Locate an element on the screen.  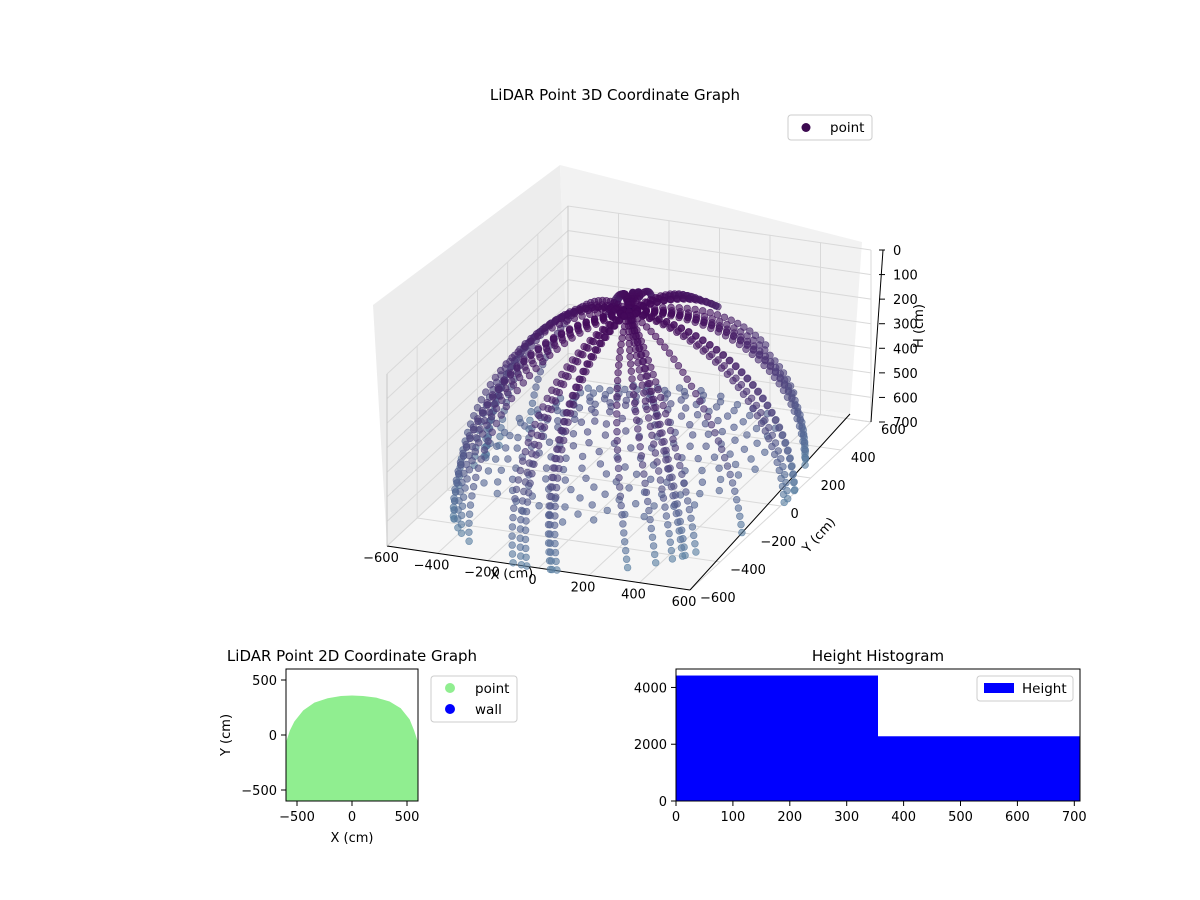
z-tick-label: 200 is located at coordinates (905, 300).